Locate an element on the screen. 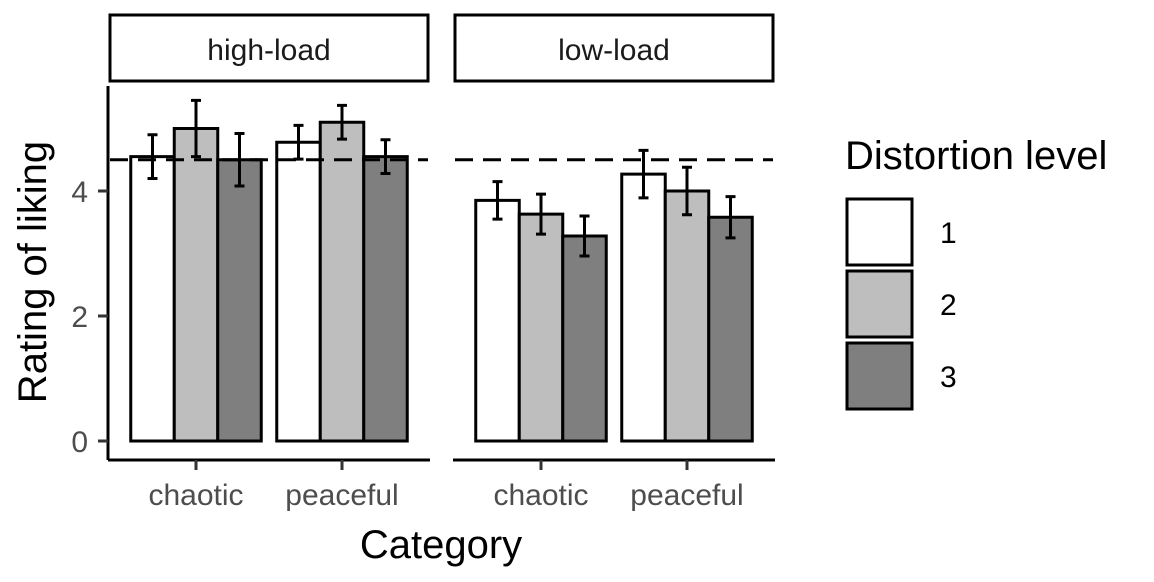 The height and width of the screenshot is (582, 1154). legend-label: 2 is located at coordinates (948, 305).